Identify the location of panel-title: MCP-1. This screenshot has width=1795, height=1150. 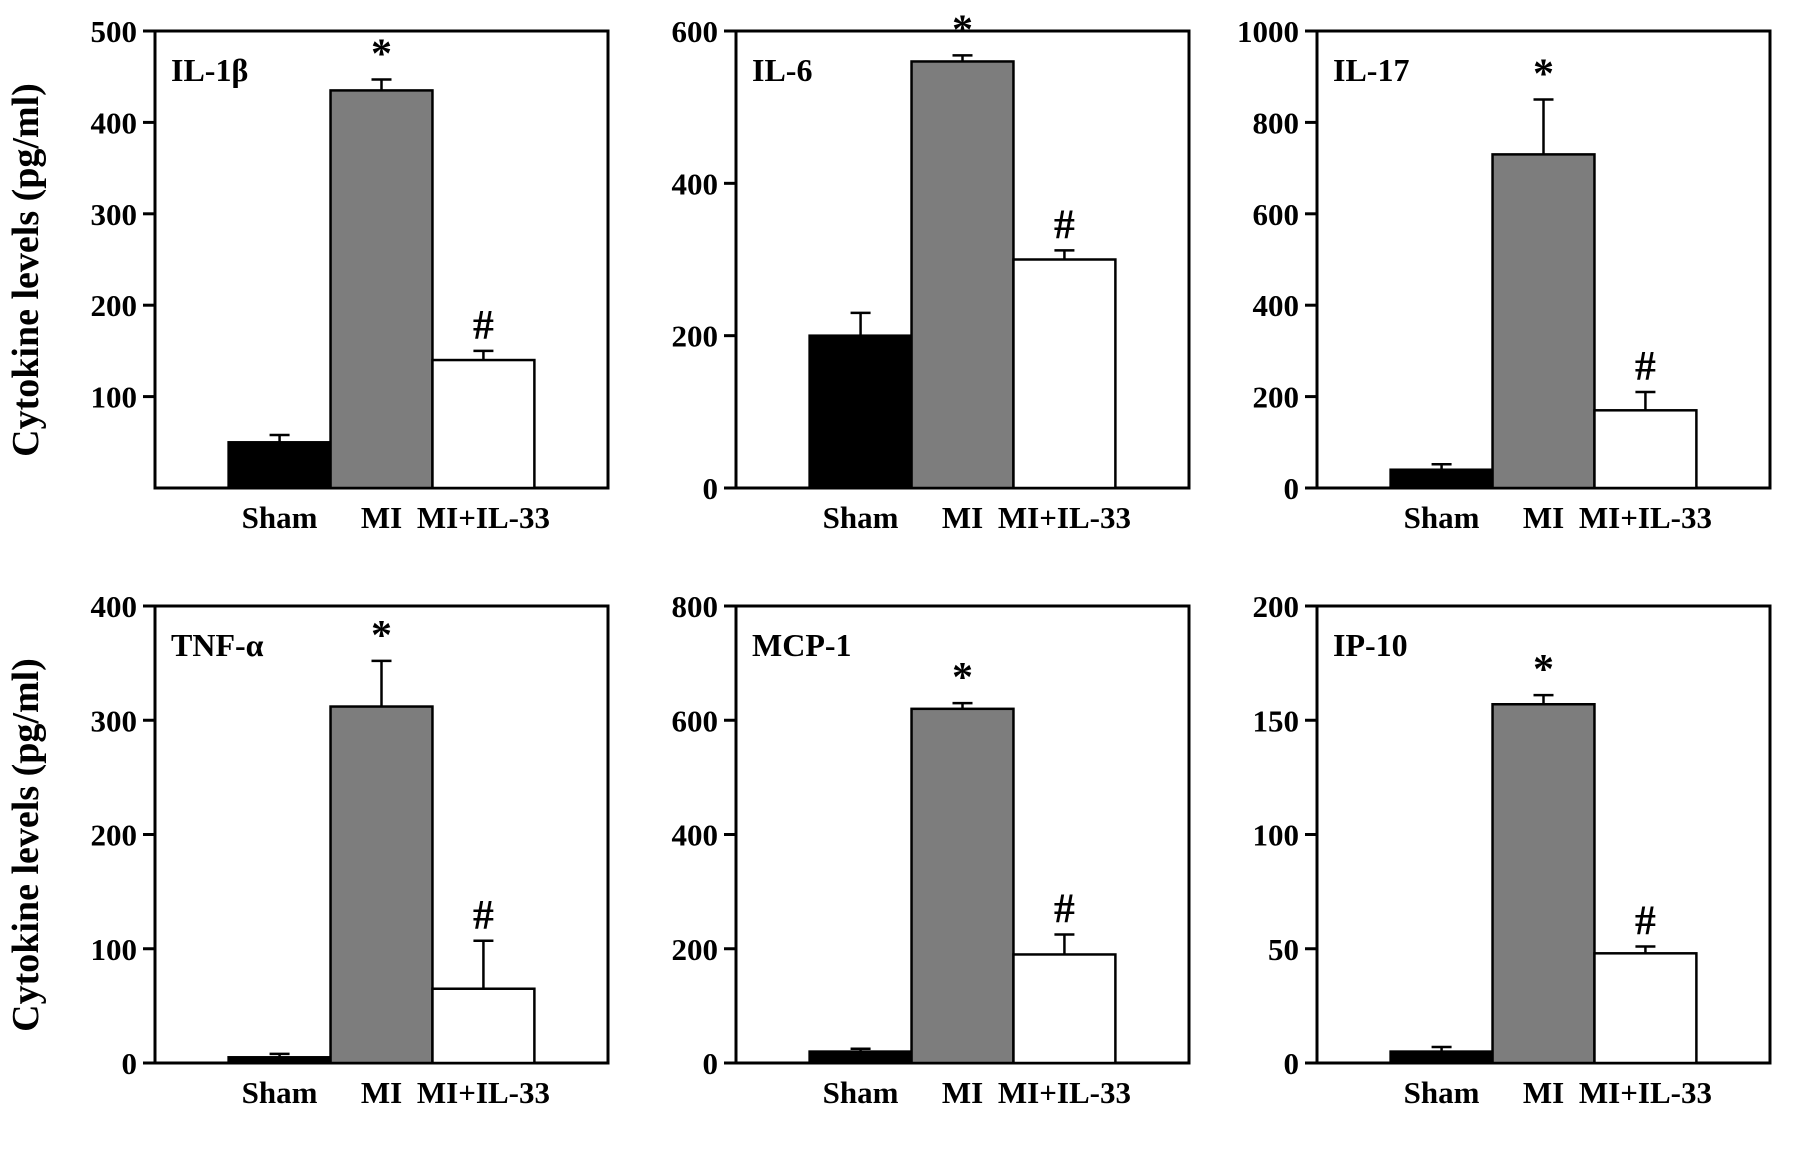
(802, 645).